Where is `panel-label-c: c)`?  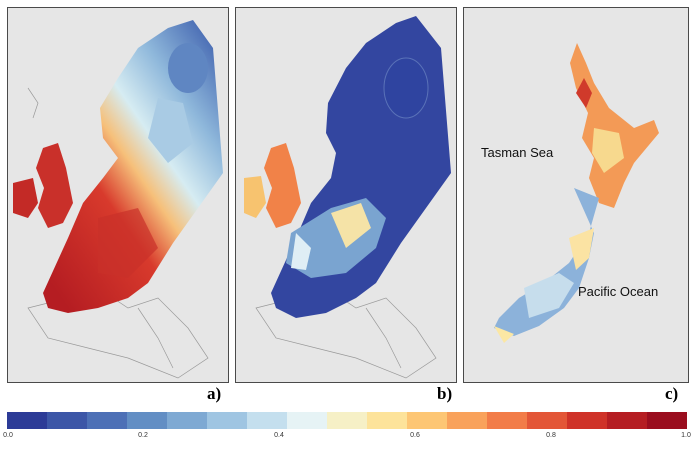
panel-label-c: c) is located at coordinates (672, 393).